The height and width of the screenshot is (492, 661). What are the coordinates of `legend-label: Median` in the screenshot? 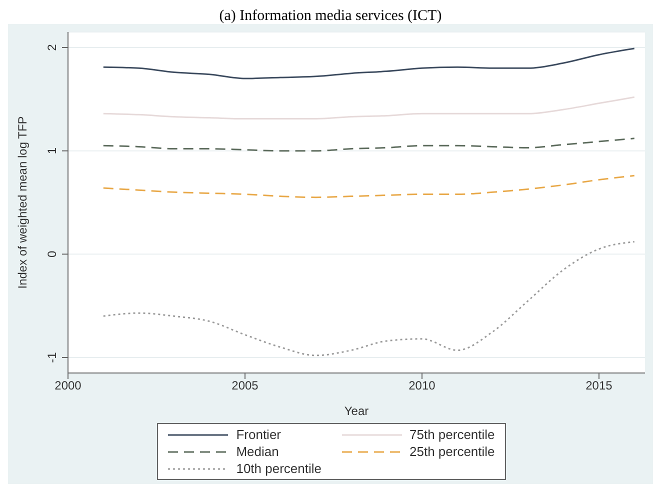 It's located at (257, 451).